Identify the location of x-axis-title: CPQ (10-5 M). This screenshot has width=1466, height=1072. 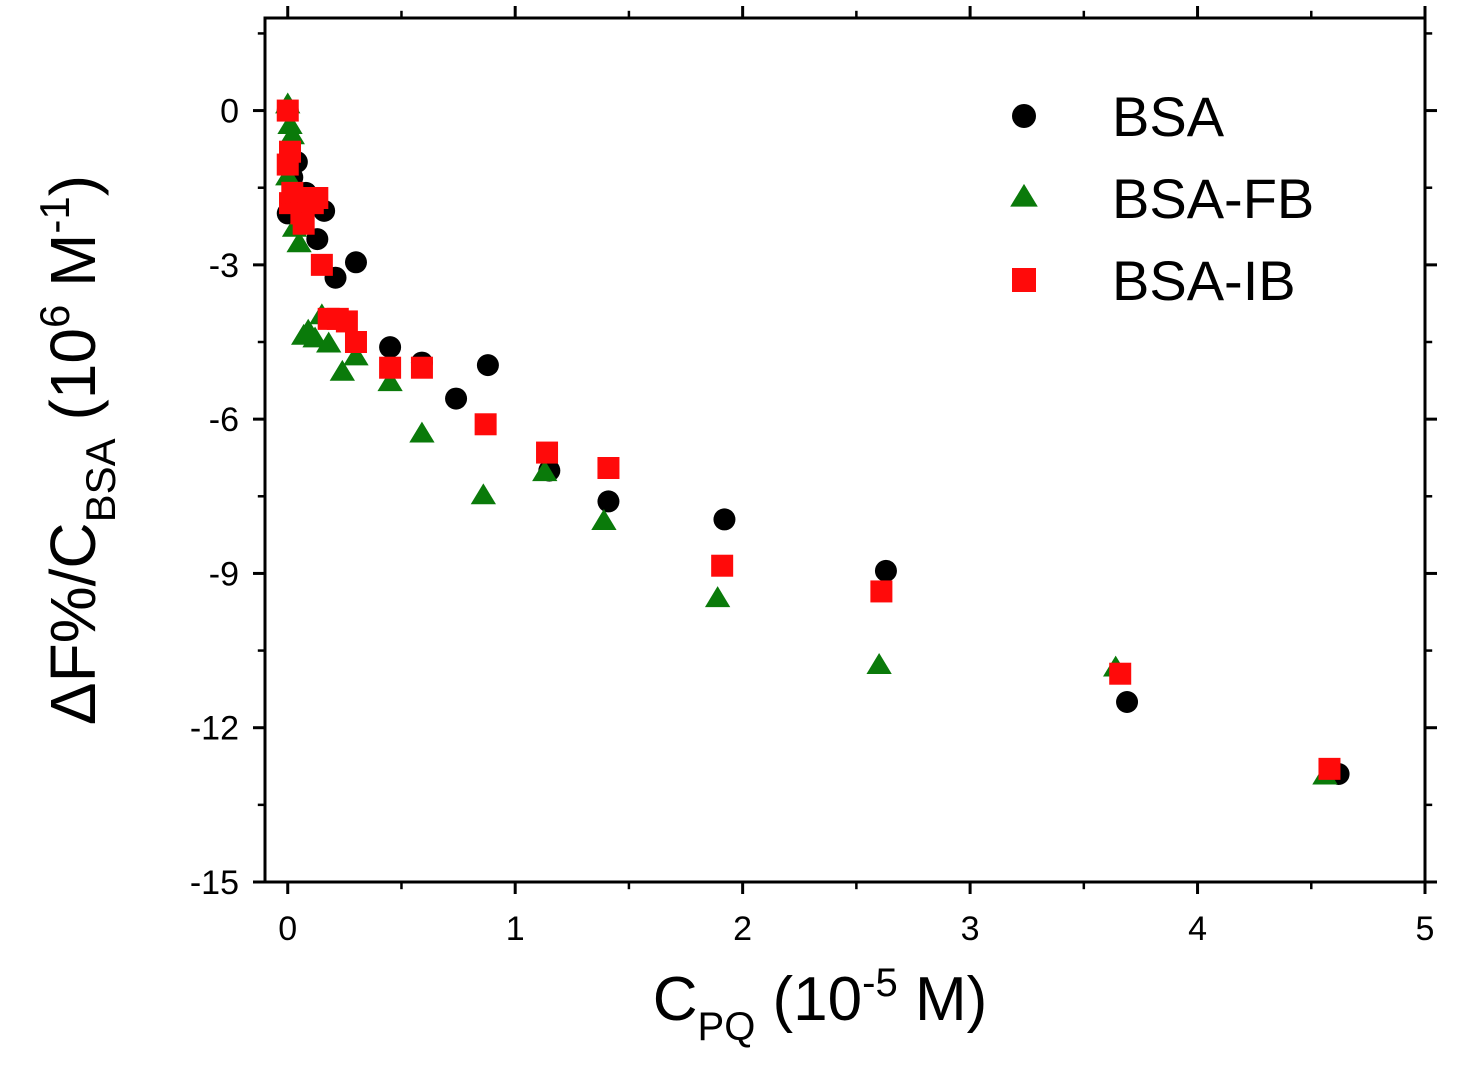
(820, 1005).